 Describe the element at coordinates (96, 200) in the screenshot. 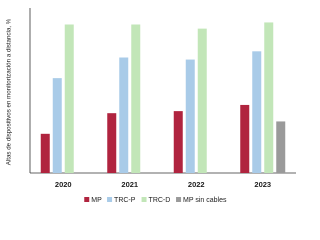

I see `legend-label: MP` at that location.